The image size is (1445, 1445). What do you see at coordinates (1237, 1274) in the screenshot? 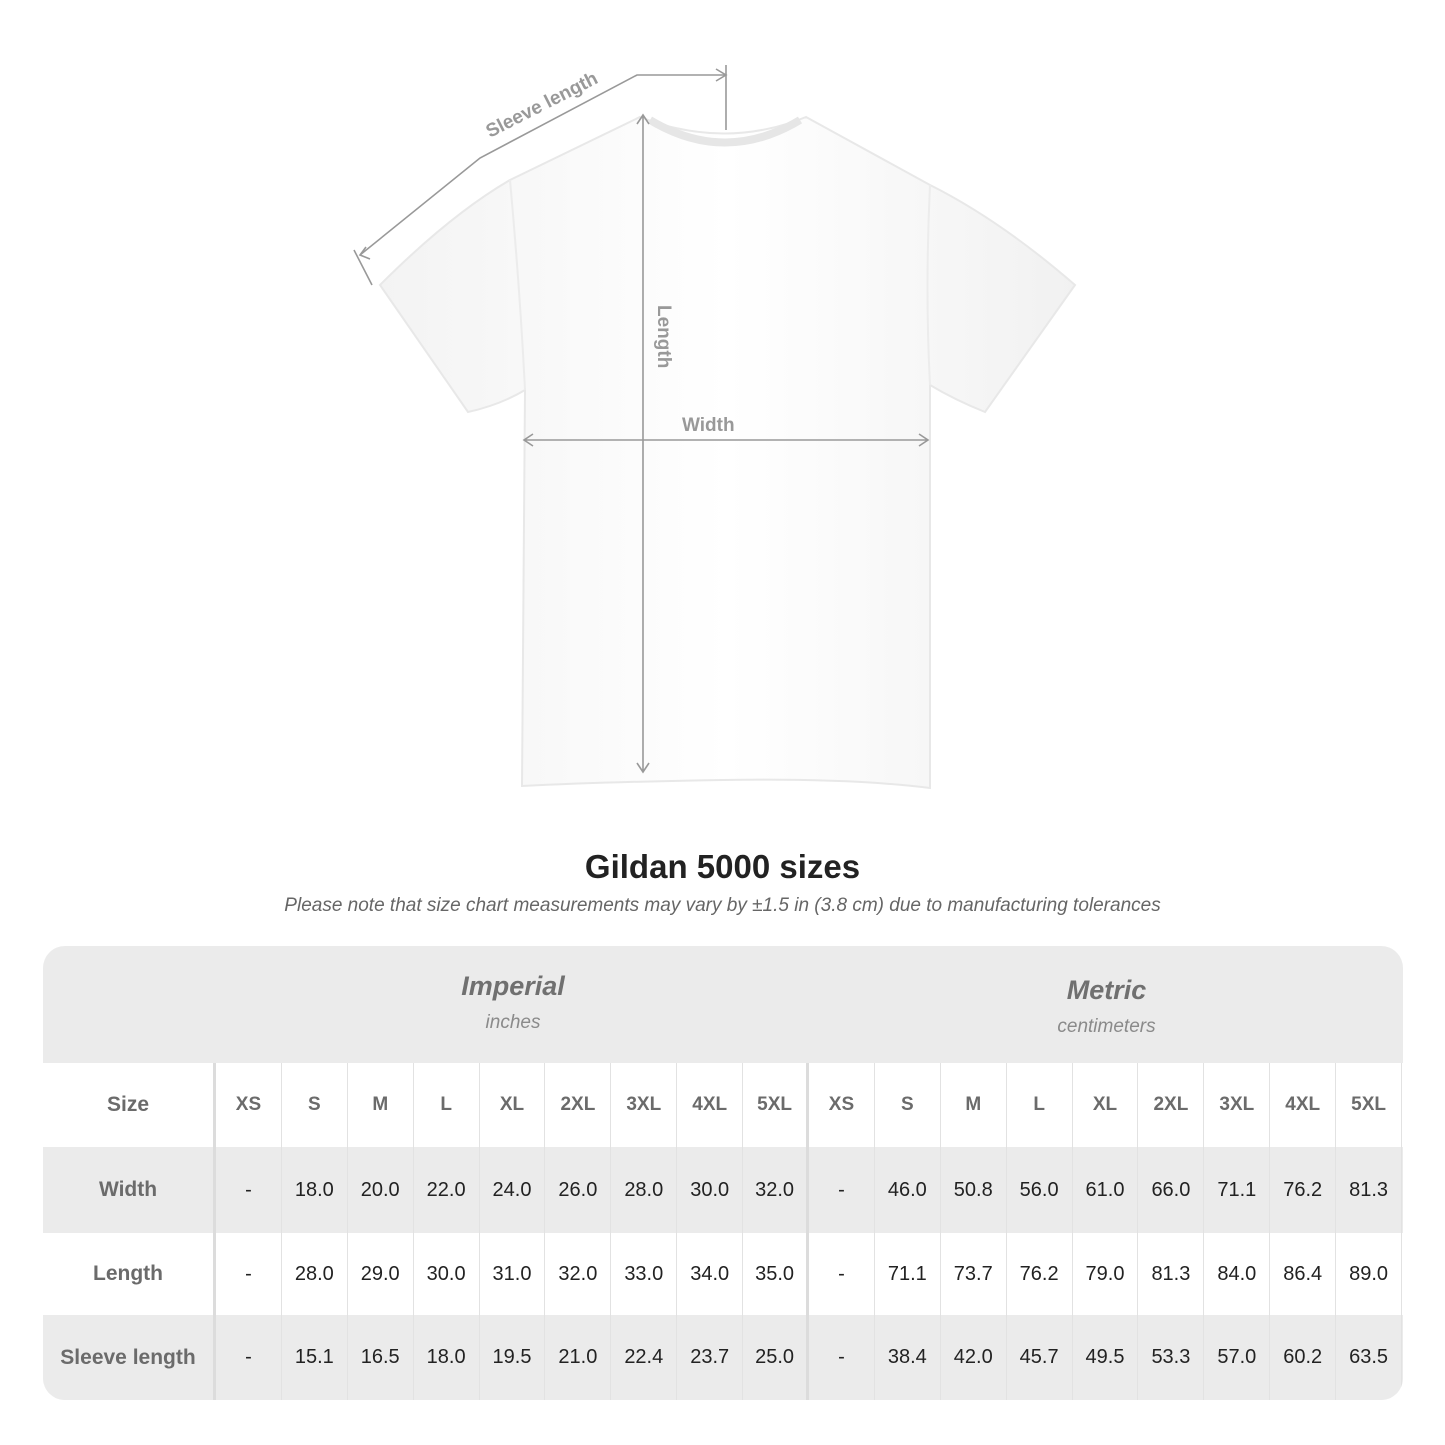
I see `metric-value-cell: 84.0` at bounding box center [1237, 1274].